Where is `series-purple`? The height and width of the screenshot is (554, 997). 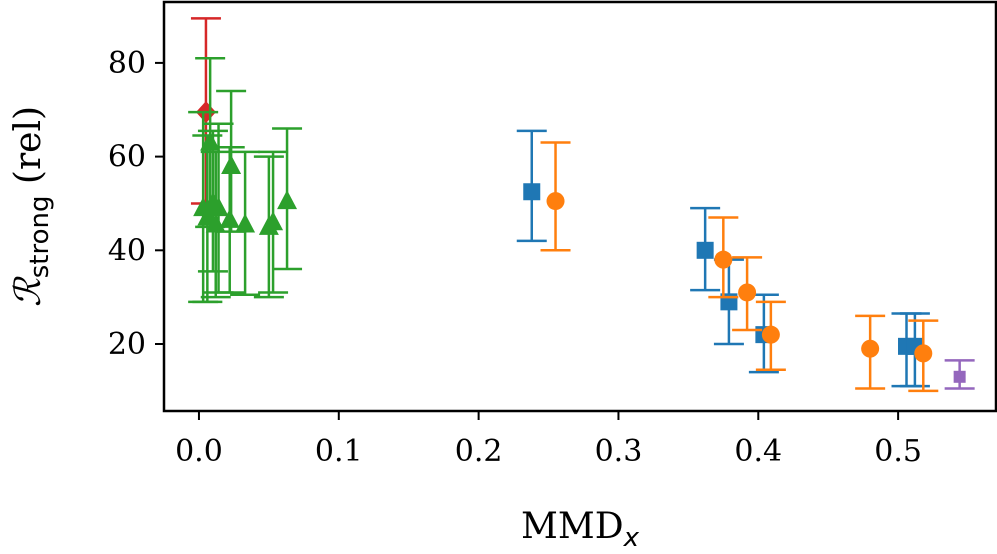 series-purple is located at coordinates (959, 374).